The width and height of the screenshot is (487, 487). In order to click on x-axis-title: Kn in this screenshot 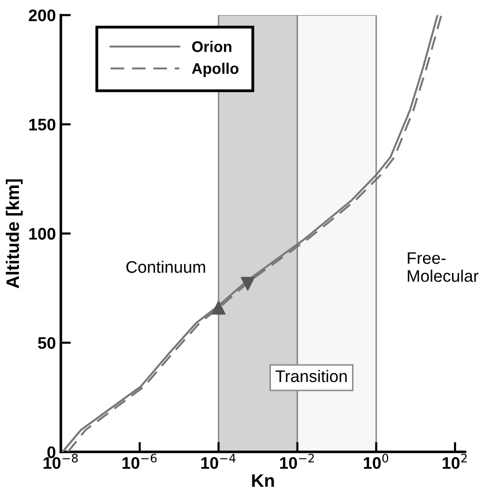, I will do `click(263, 480)`.